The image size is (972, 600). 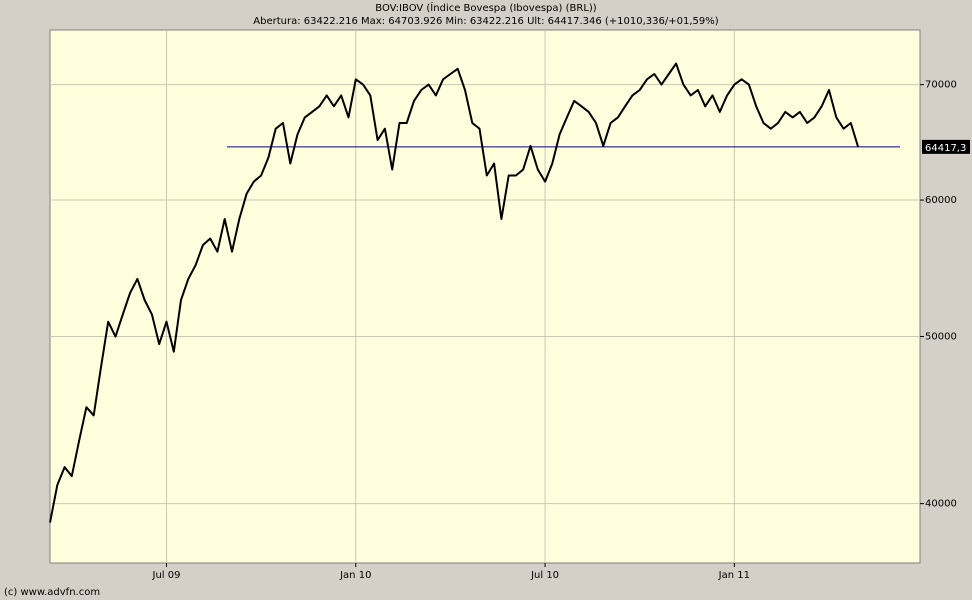 What do you see at coordinates (355, 575) in the screenshot?
I see `x-tick-label: Jan 10` at bounding box center [355, 575].